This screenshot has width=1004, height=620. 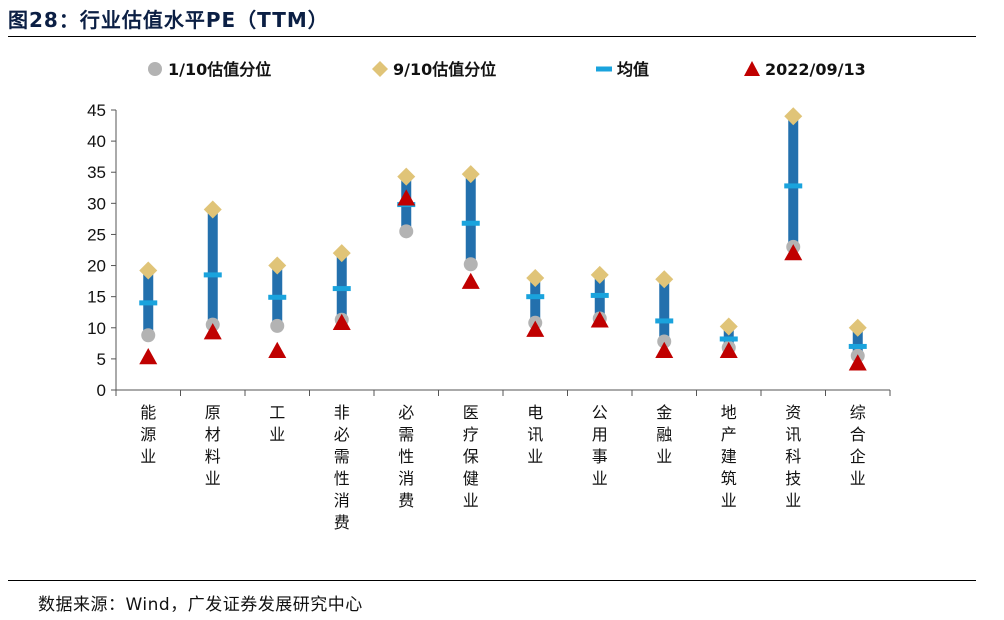 What do you see at coordinates (277, 423) in the screenshot?
I see `category-label: 工业` at bounding box center [277, 423].